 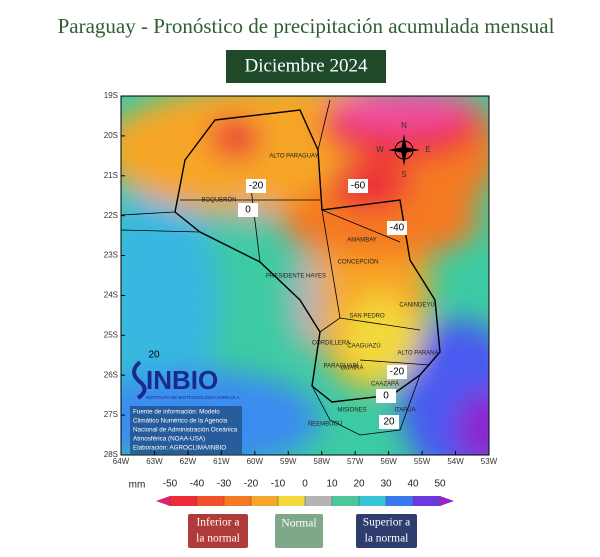 I want to click on subtitle: Diciembre 2024, so click(x=306, y=65).